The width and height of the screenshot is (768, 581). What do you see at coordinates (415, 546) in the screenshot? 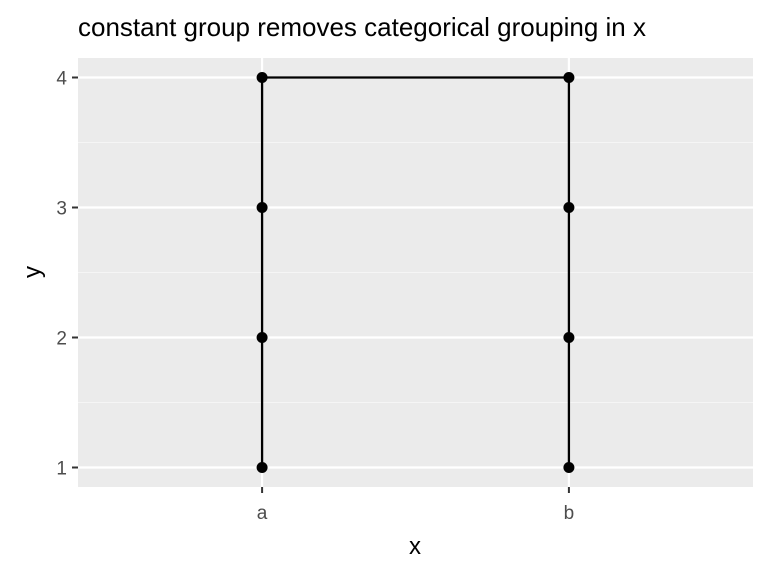
I see `x-axis-title: x` at bounding box center [415, 546].